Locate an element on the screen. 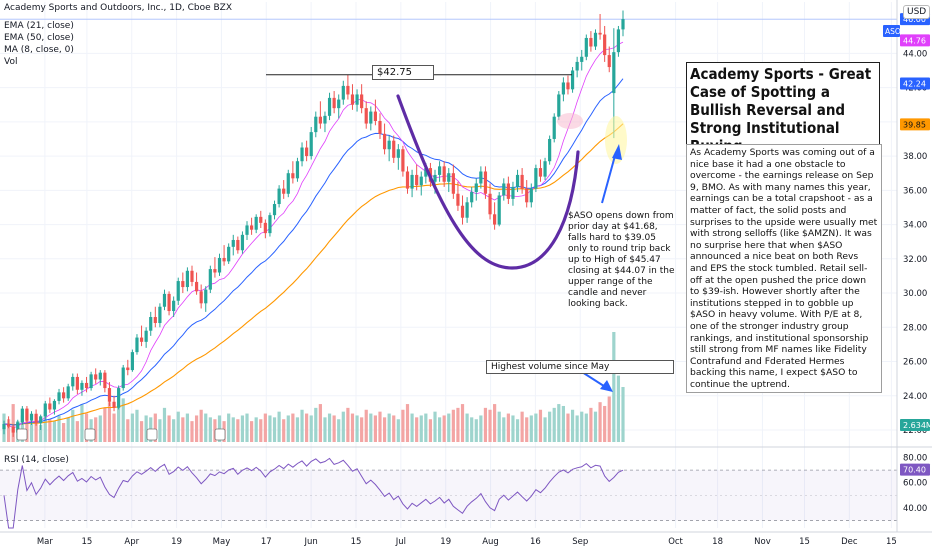 This screenshot has width=932, height=554. rsi-tick-label: 60.00 is located at coordinates (915, 484).